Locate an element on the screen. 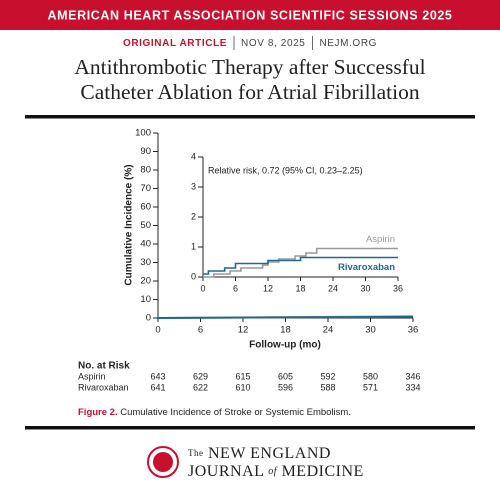 The height and width of the screenshot is (500, 500). risk-value: 592 is located at coordinates (327, 376).